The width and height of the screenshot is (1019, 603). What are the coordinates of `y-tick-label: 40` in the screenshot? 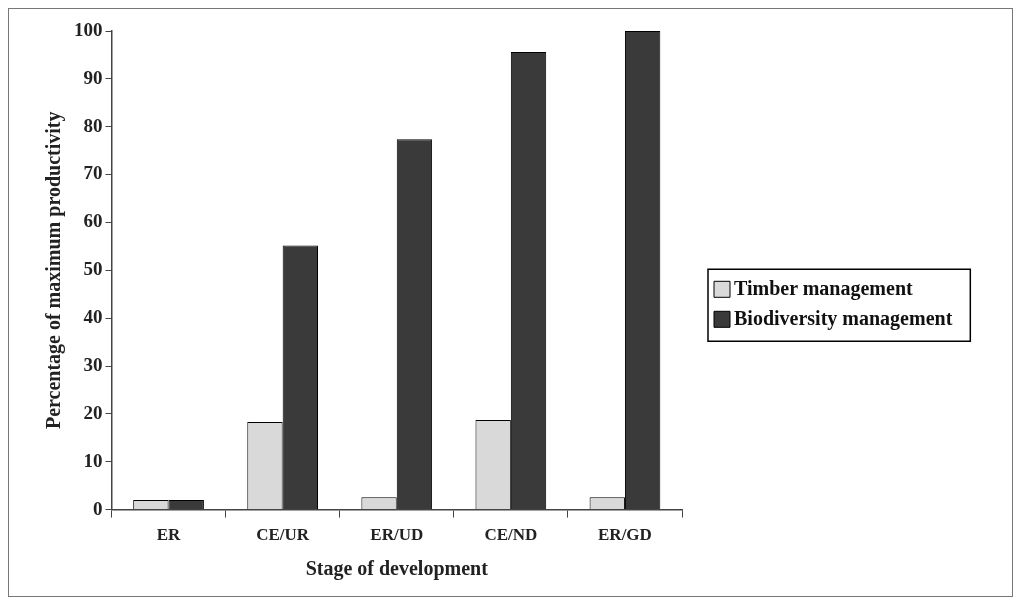 It's located at (93, 317).